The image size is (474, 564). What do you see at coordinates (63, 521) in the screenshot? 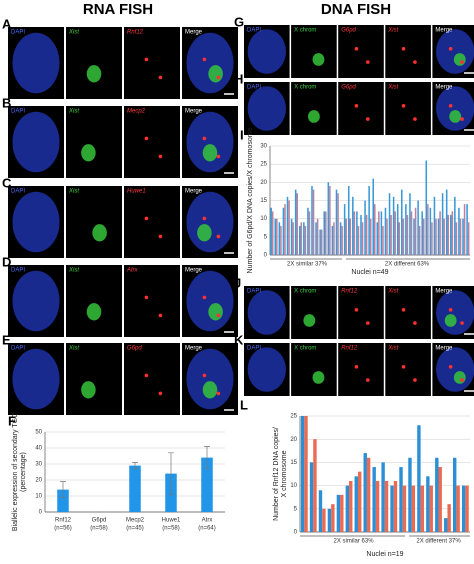
I see `x-tick-label: Rnf12` at bounding box center [63, 521].